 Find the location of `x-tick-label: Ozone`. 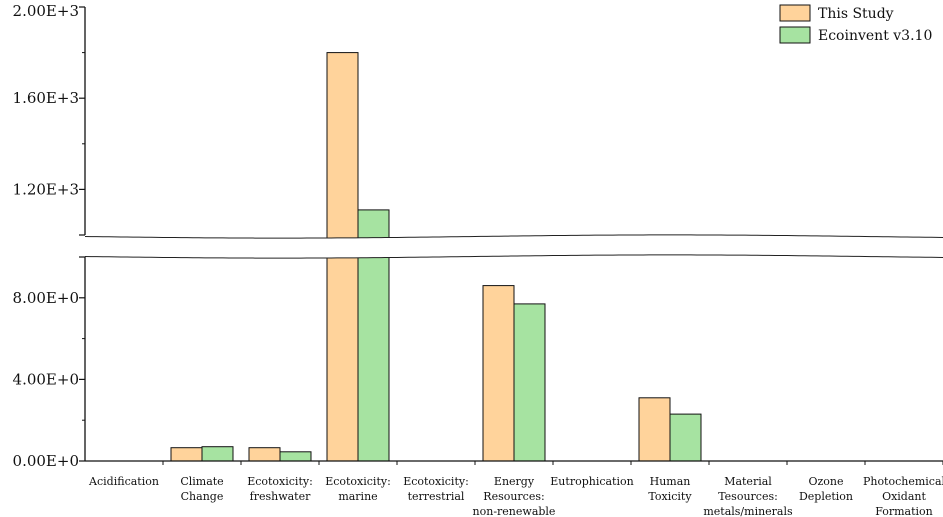

x-tick-label: Ozone is located at coordinates (825, 481).